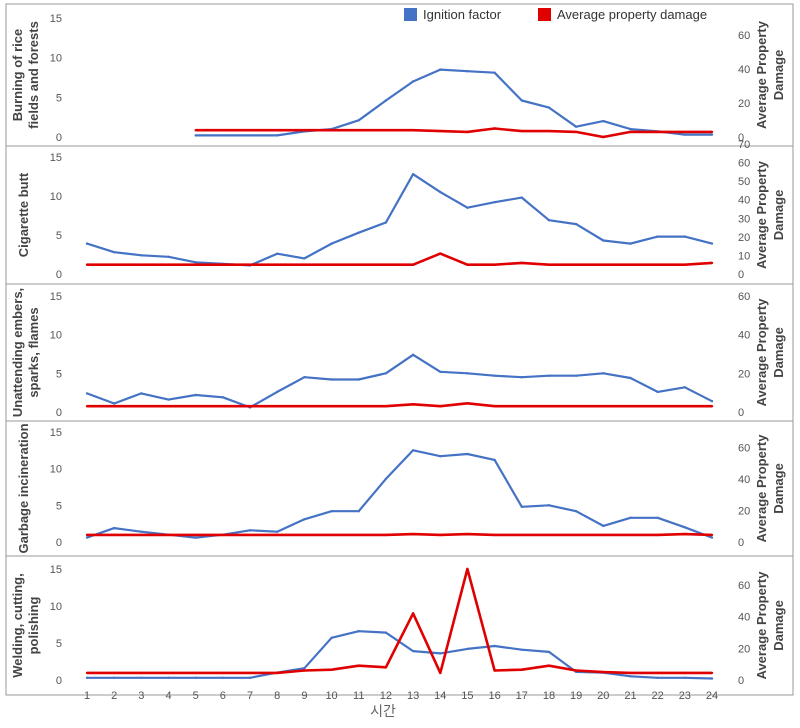 The height and width of the screenshot is (728, 800). What do you see at coordinates (440, 696) in the screenshot?
I see `x-tick-label: 14` at bounding box center [440, 696].